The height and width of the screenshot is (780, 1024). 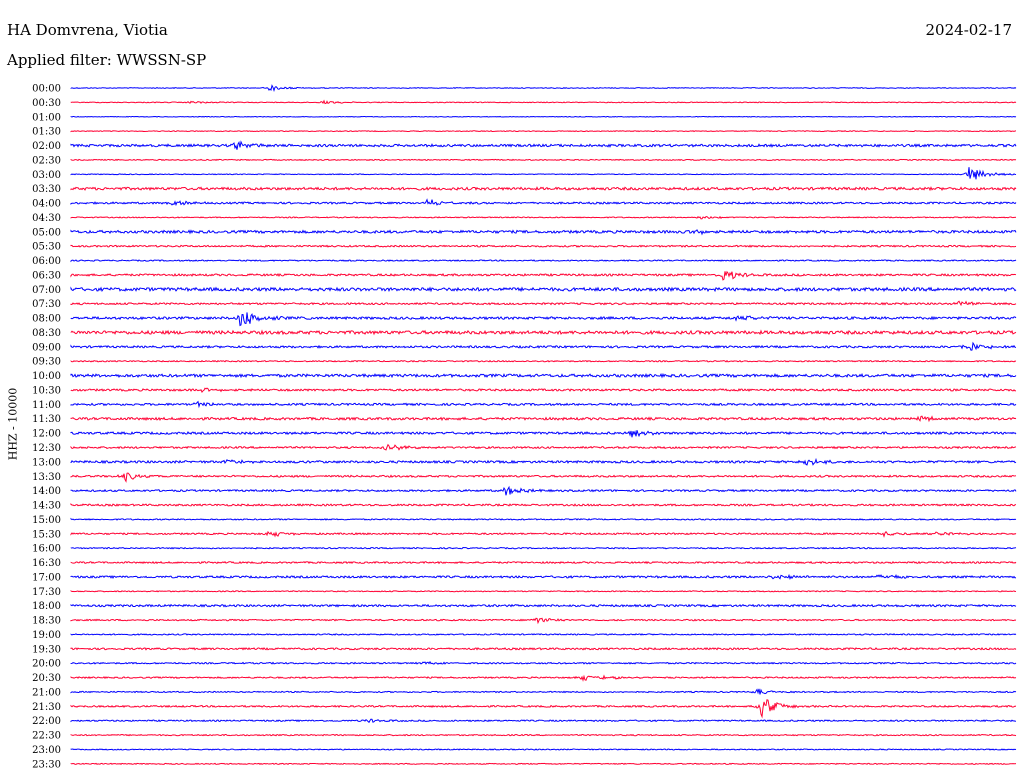 I want to click on row-time-label: 18:30, so click(x=46, y=621).